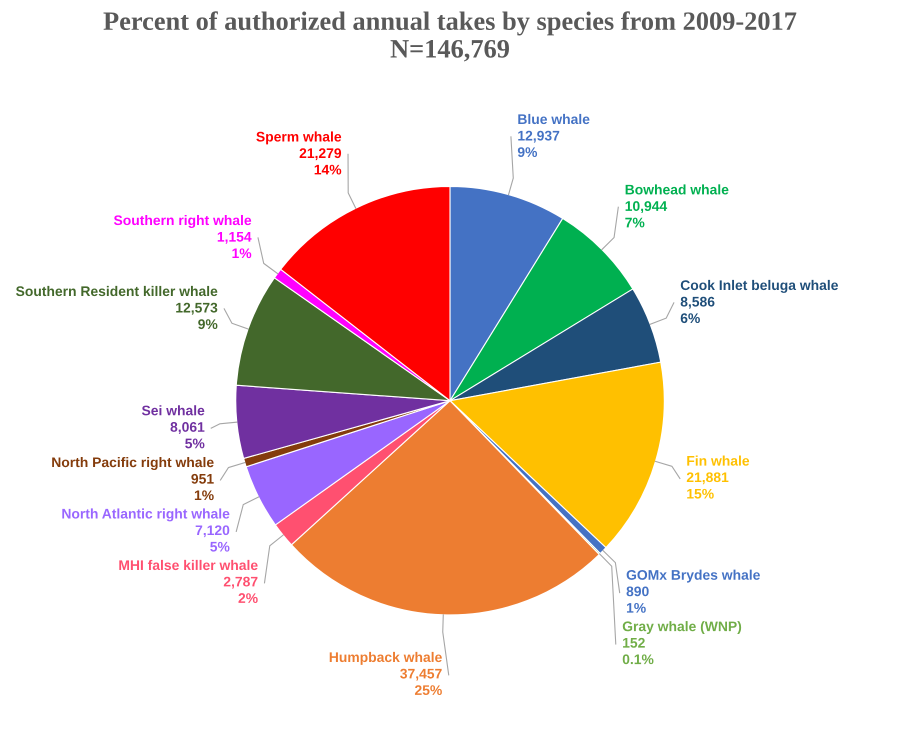 The image size is (900, 748). What do you see at coordinates (697, 310) in the screenshot?
I see `data-label: 8,586 6%` at bounding box center [697, 310].